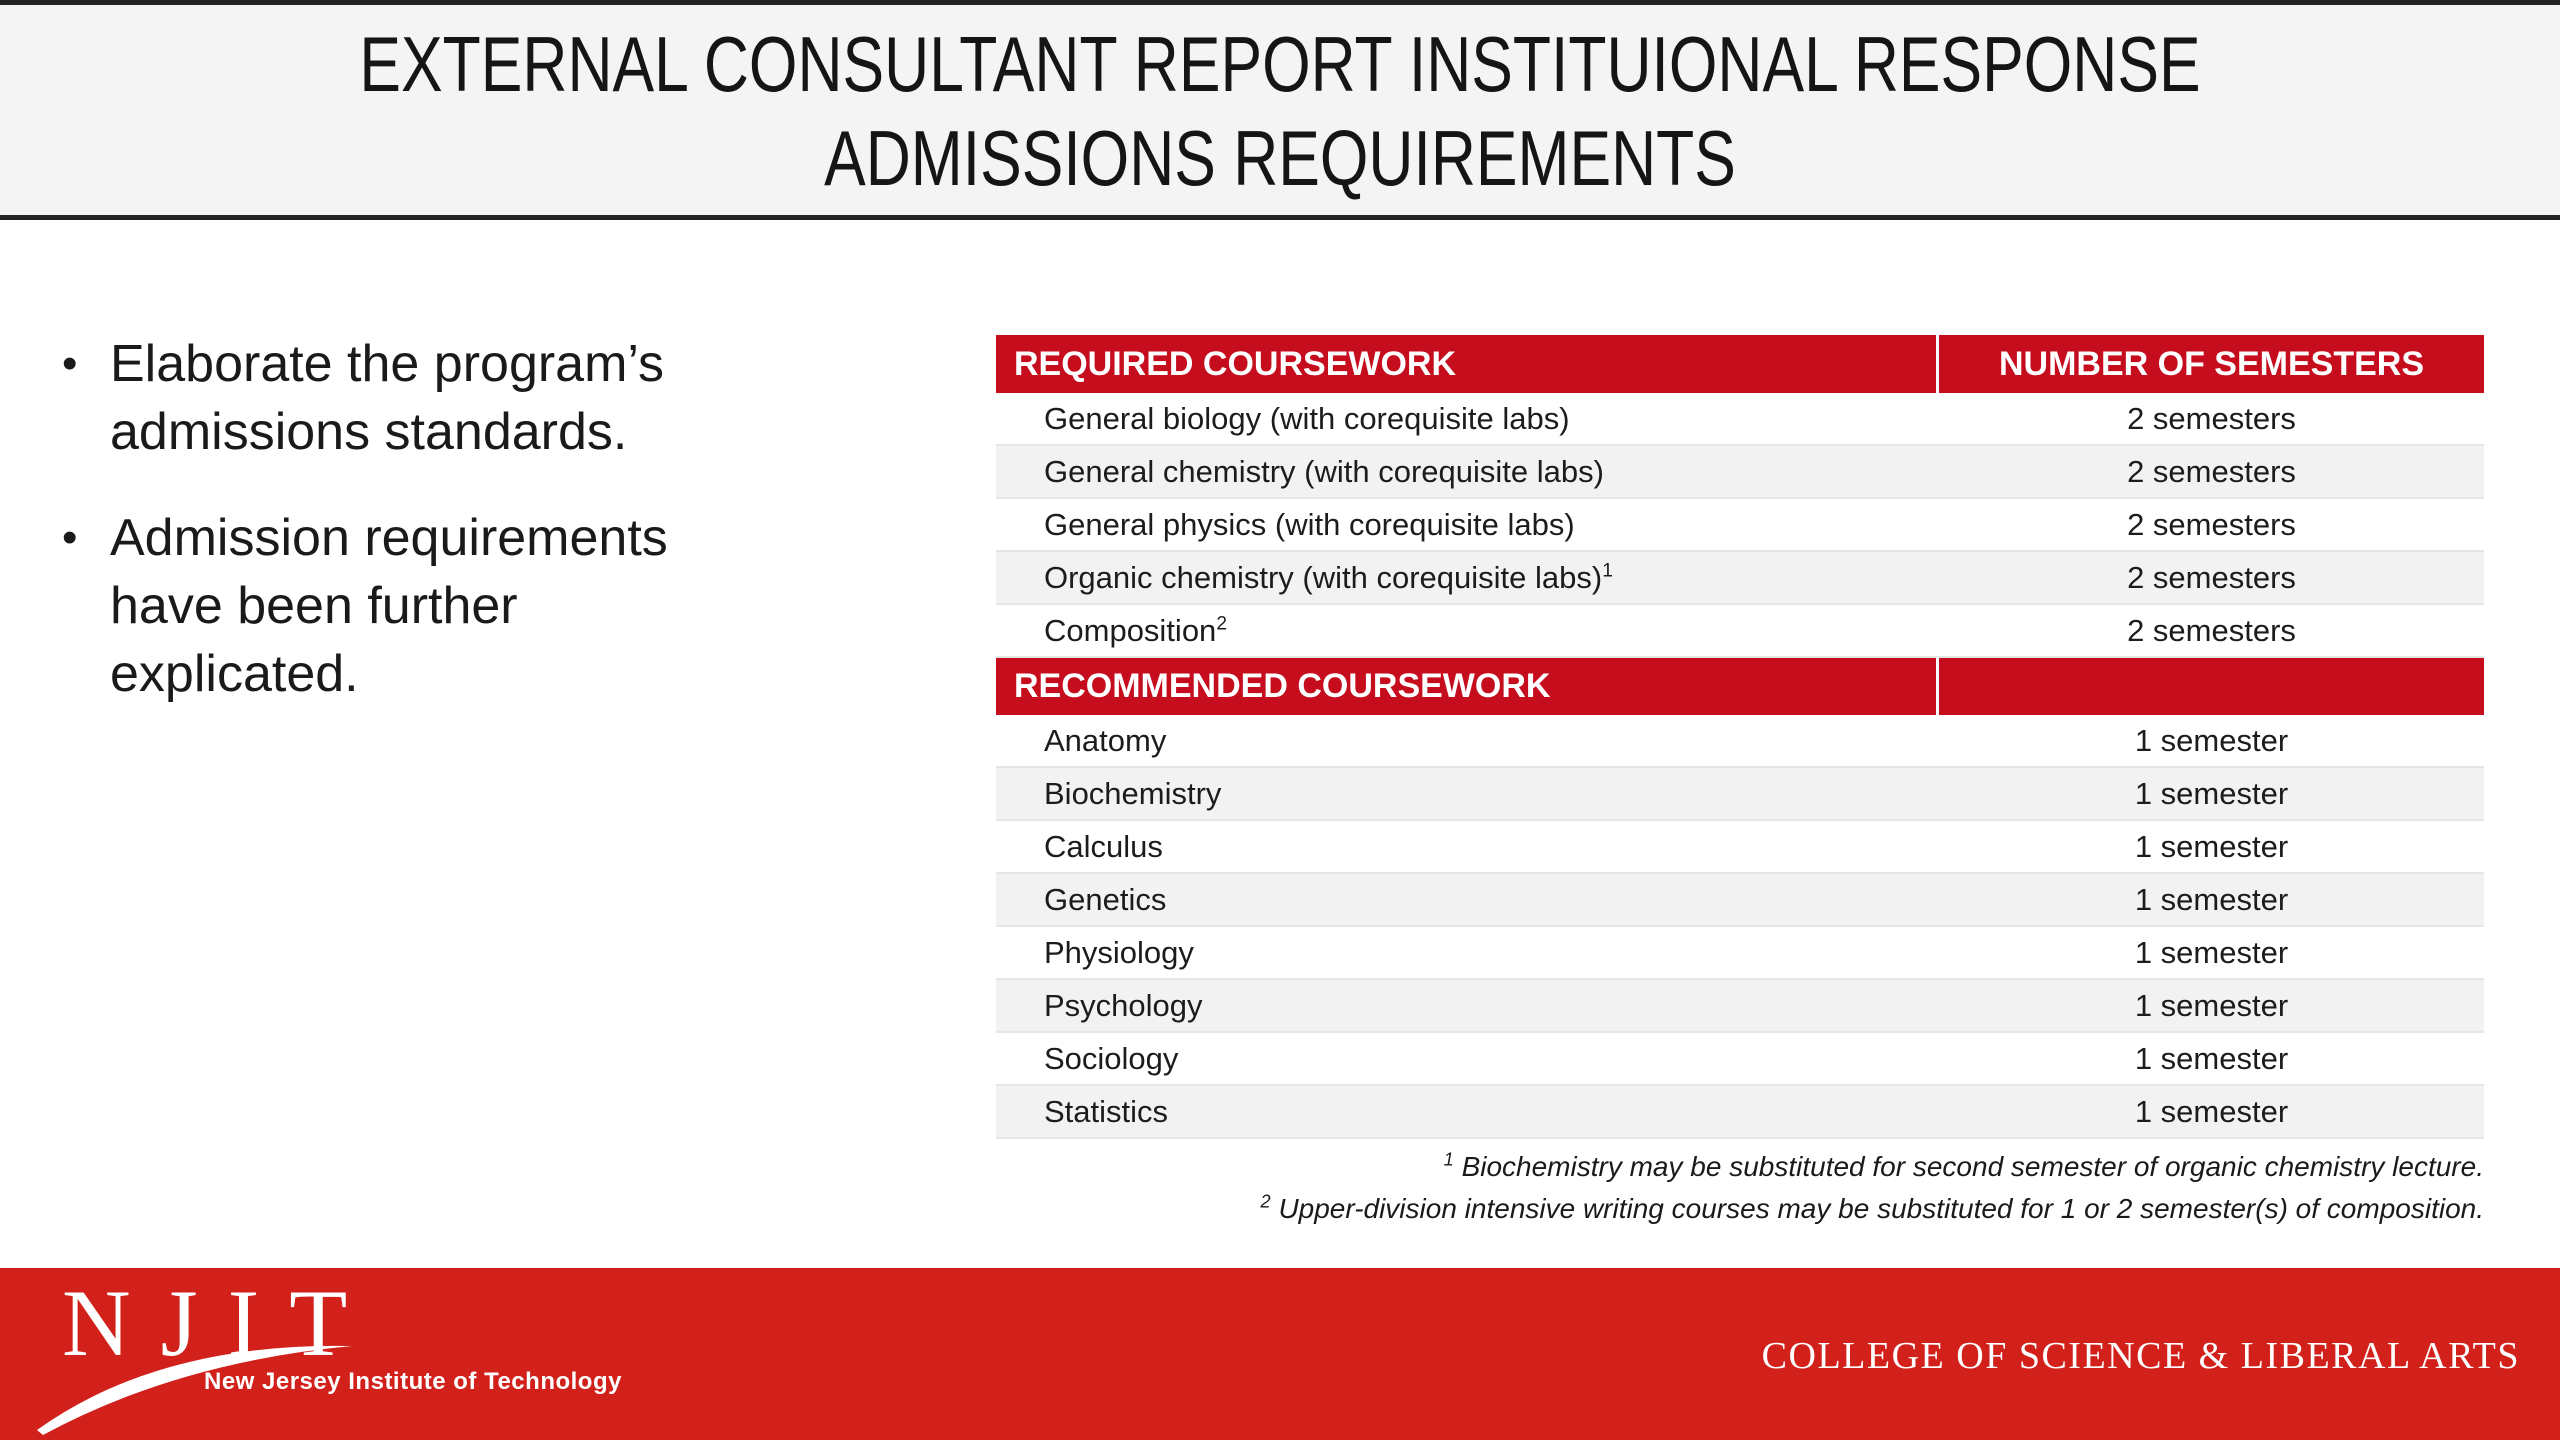  What do you see at coordinates (1307, 418) in the screenshot?
I see `course-cell: General biology (with corequisite labs)` at bounding box center [1307, 418].